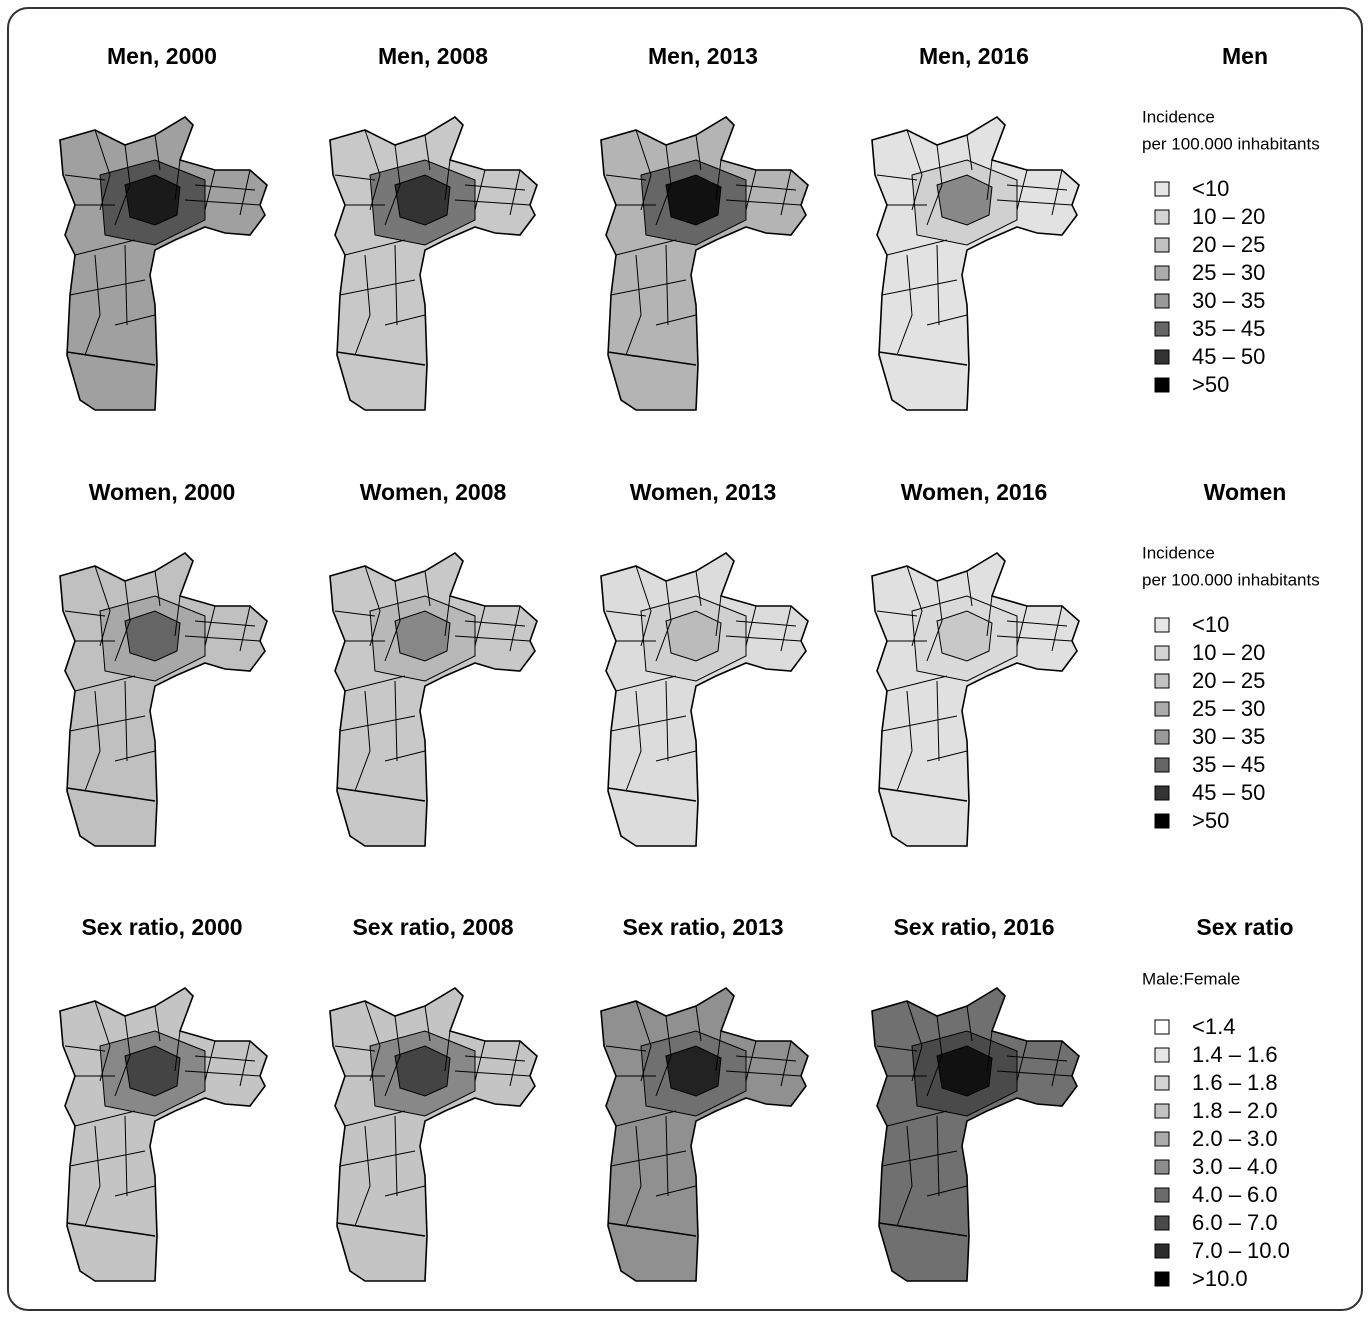 The height and width of the screenshot is (1323, 1370). What do you see at coordinates (1235, 1054) in the screenshot?
I see `legend-label: 1.4 – 1.6` at bounding box center [1235, 1054].